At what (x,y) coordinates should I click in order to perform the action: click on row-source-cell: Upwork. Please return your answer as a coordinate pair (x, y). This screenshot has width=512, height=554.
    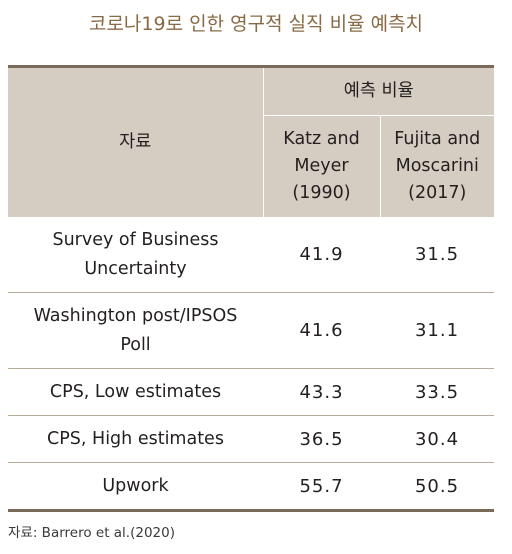
    Looking at the image, I should click on (135, 487).